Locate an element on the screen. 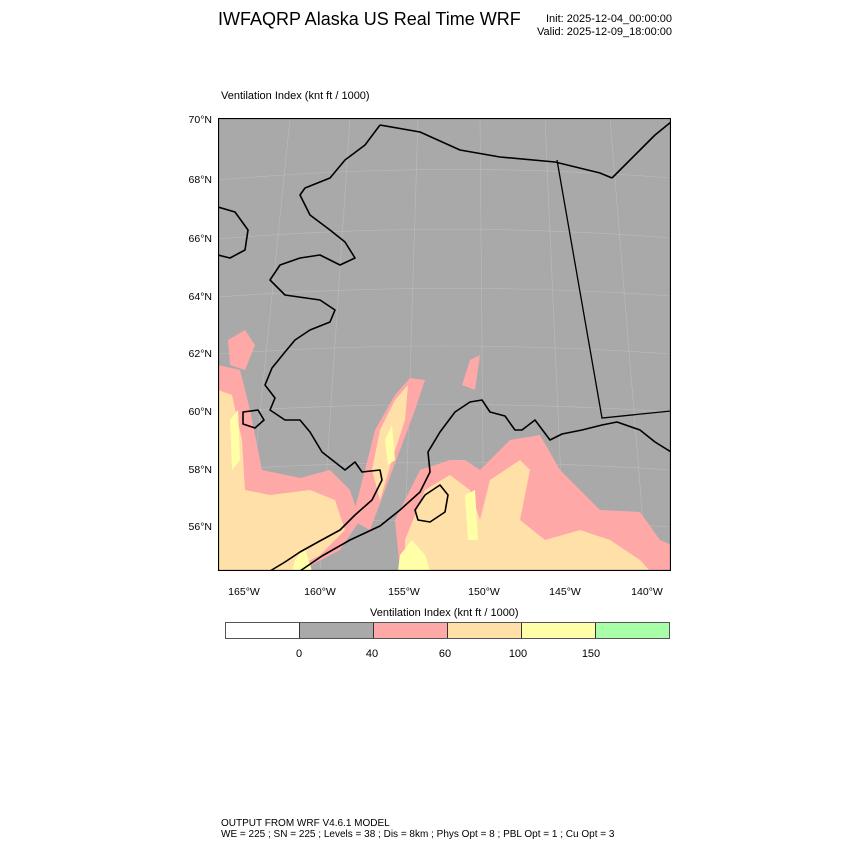 Image resolution: width=850 pixels, height=850 pixels. kodiak-island is located at coordinates (431, 503).